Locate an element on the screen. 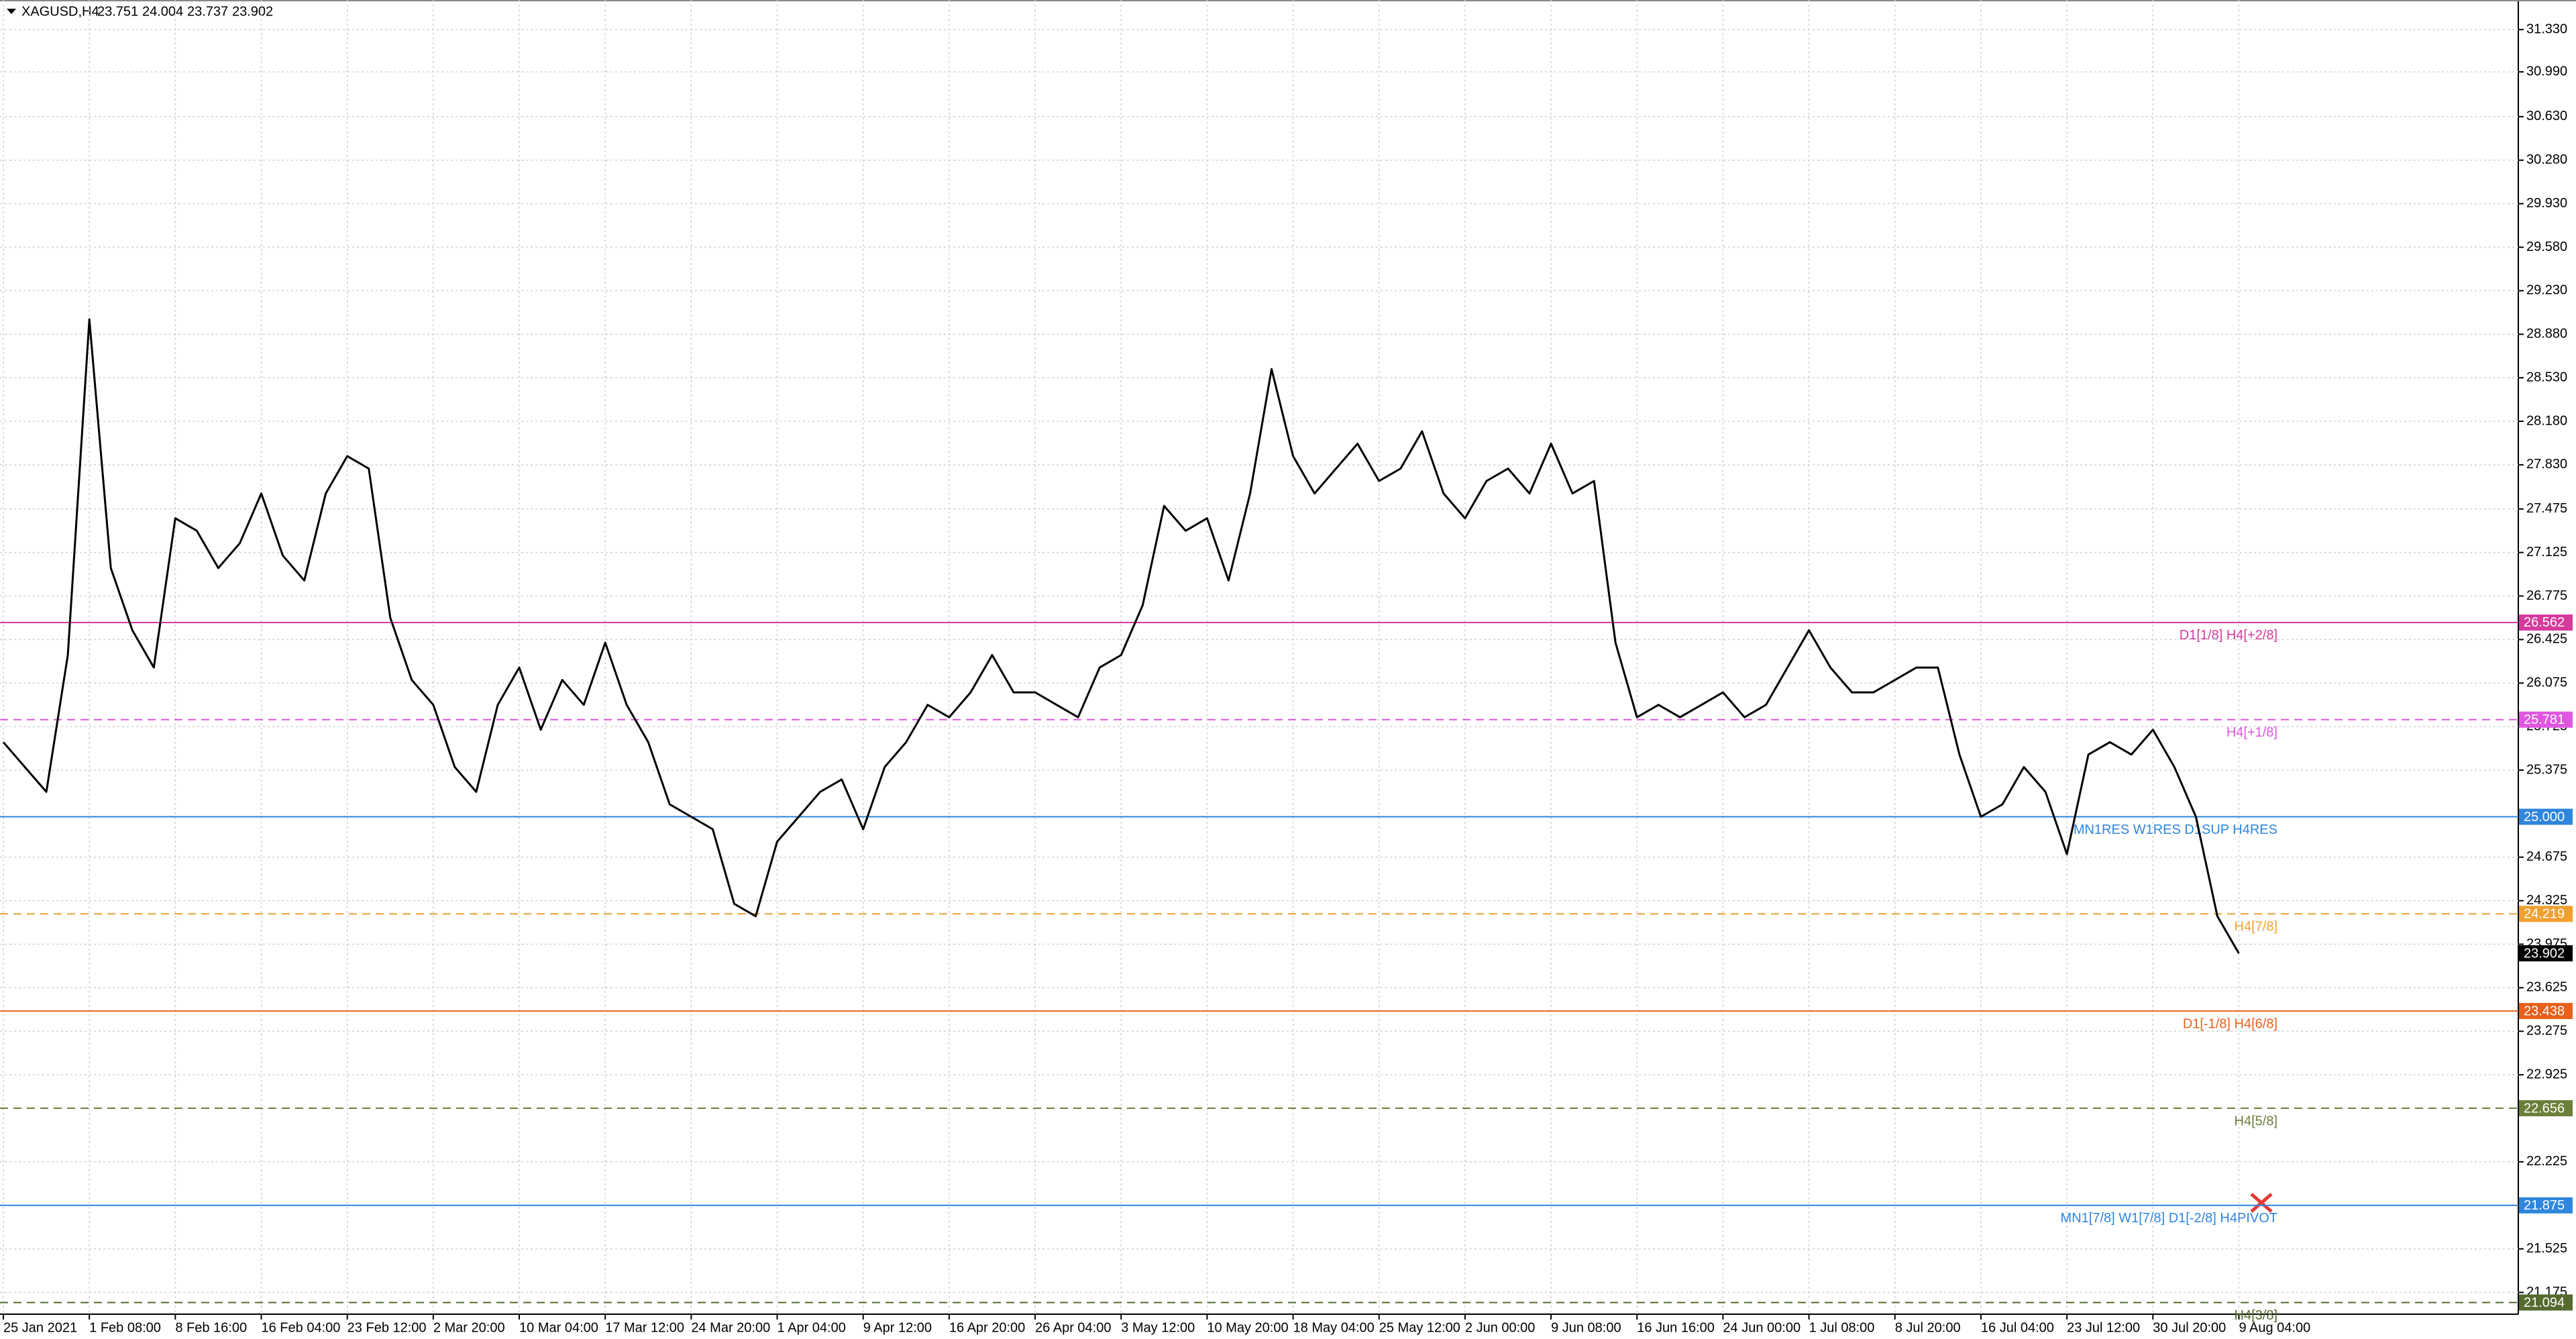 This screenshot has width=2576, height=1339. x-tick-label: 16 Jul 04:00 is located at coordinates (2017, 1327).